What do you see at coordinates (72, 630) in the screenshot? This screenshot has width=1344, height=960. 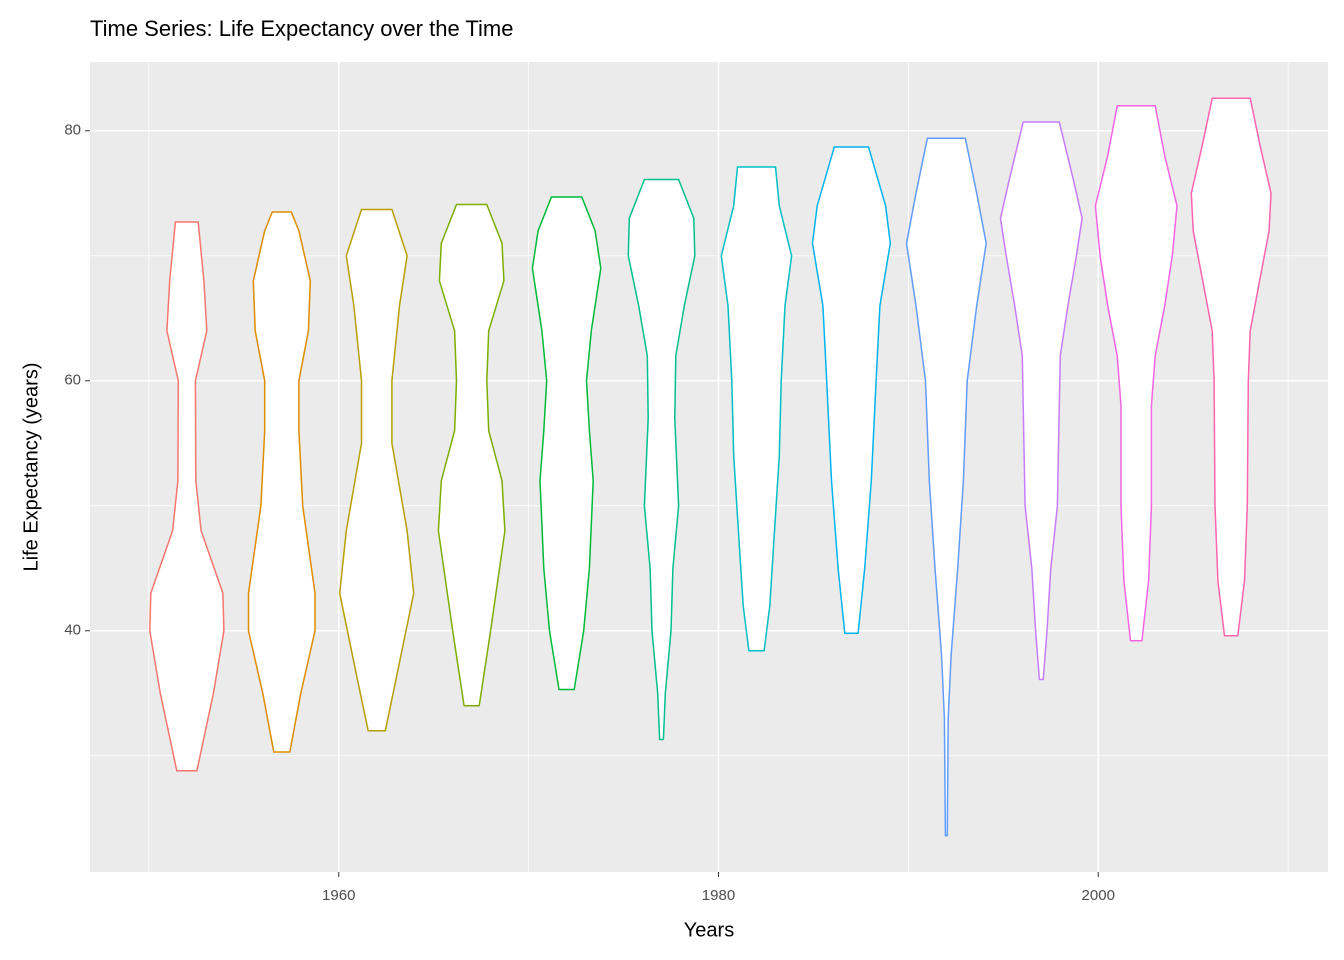 I see `y-tick-label: 40` at bounding box center [72, 630].